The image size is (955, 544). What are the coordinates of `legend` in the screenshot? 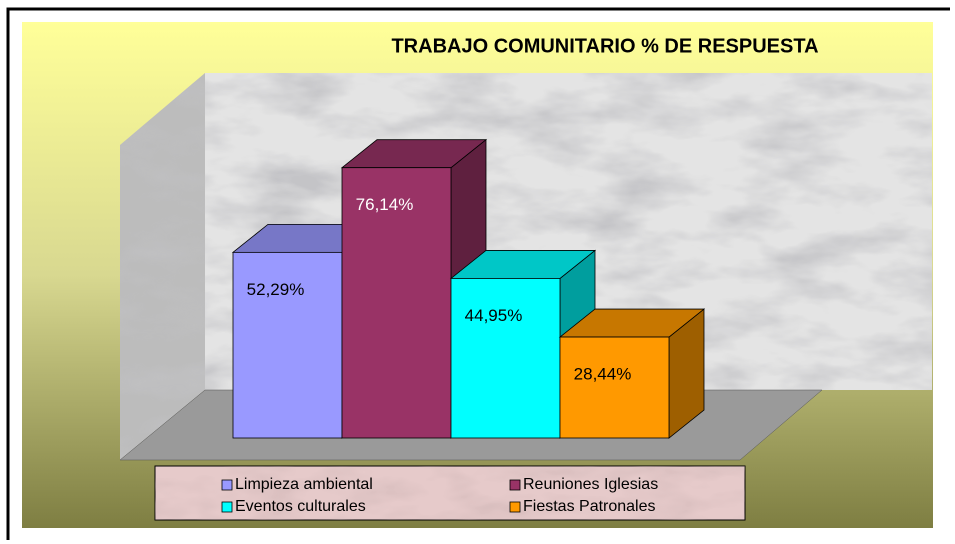 It's located at (450, 493).